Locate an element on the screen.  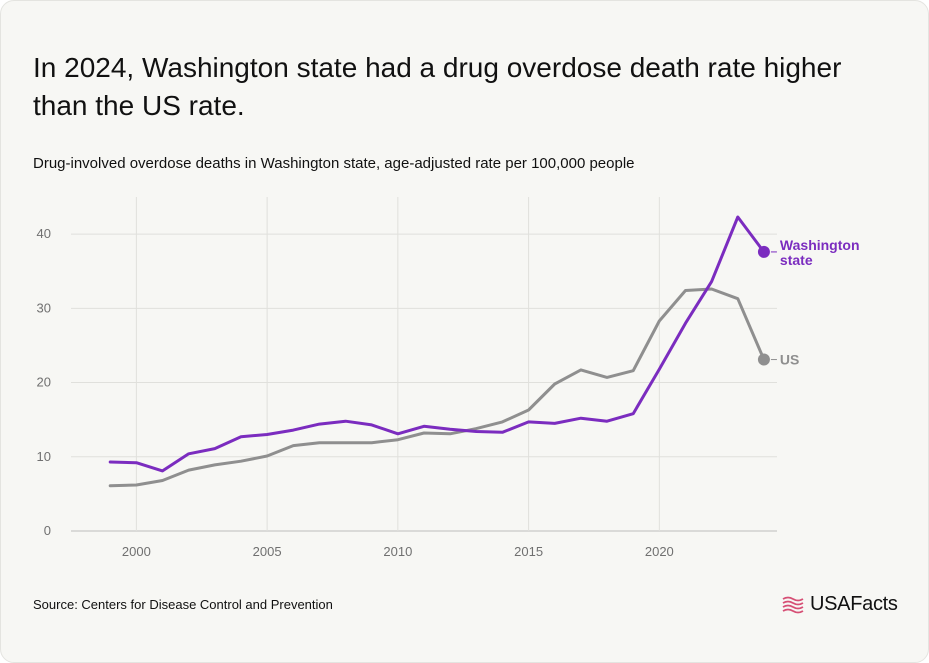
series-label-line: Washington is located at coordinates (820, 245).